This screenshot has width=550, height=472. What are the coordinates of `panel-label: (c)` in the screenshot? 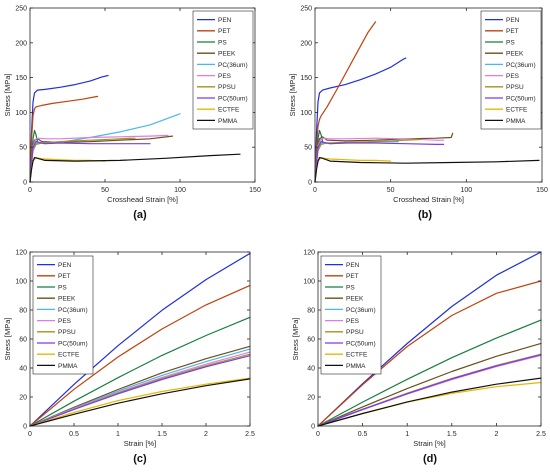 It's located at (140, 459).